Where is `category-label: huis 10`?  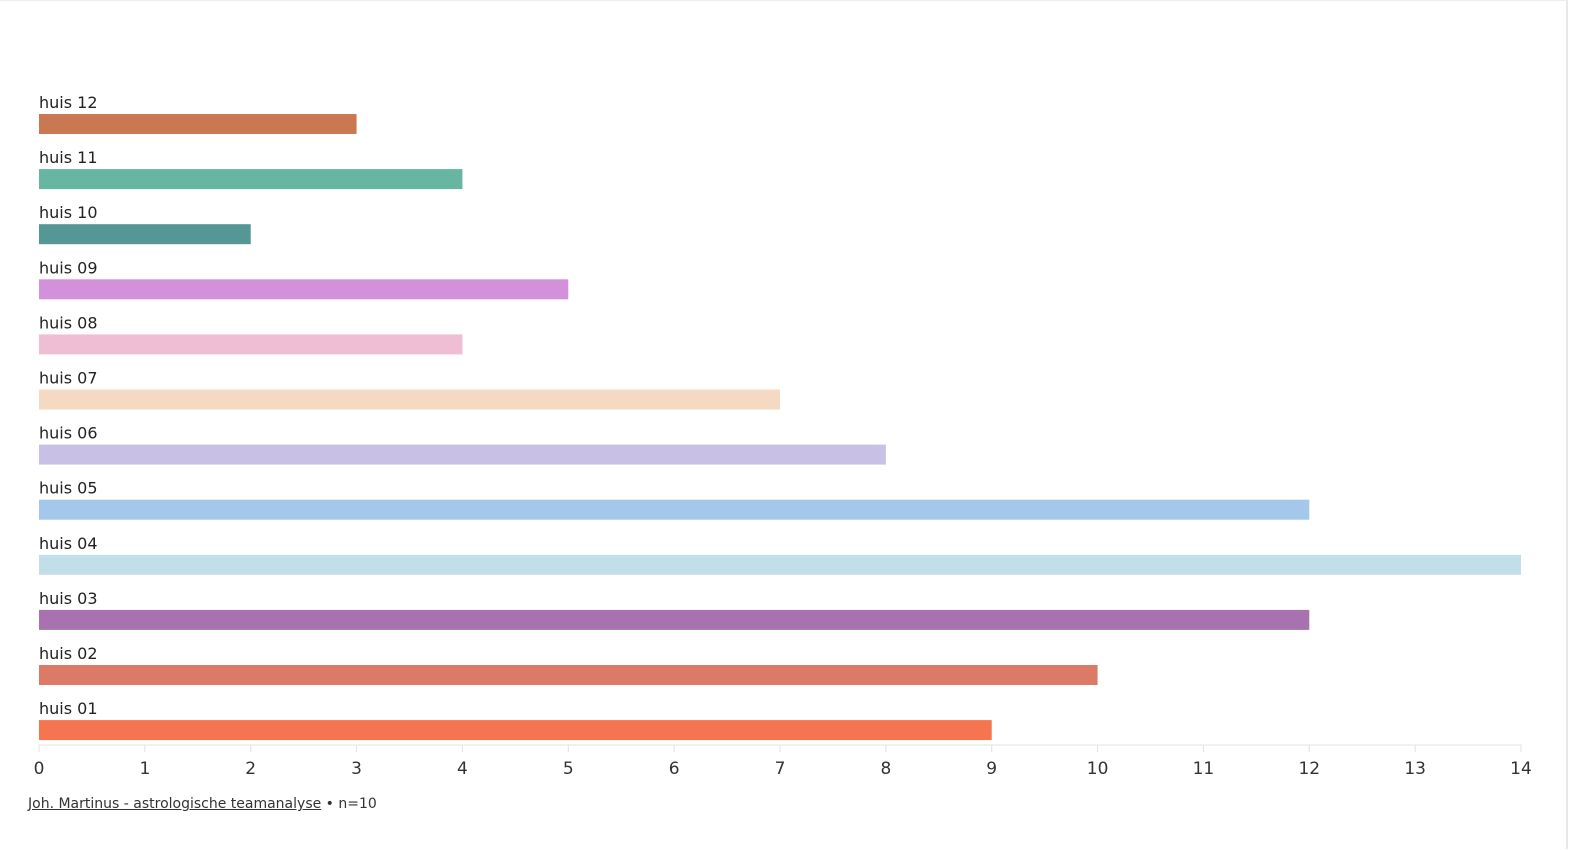 category-label: huis 10 is located at coordinates (68, 212).